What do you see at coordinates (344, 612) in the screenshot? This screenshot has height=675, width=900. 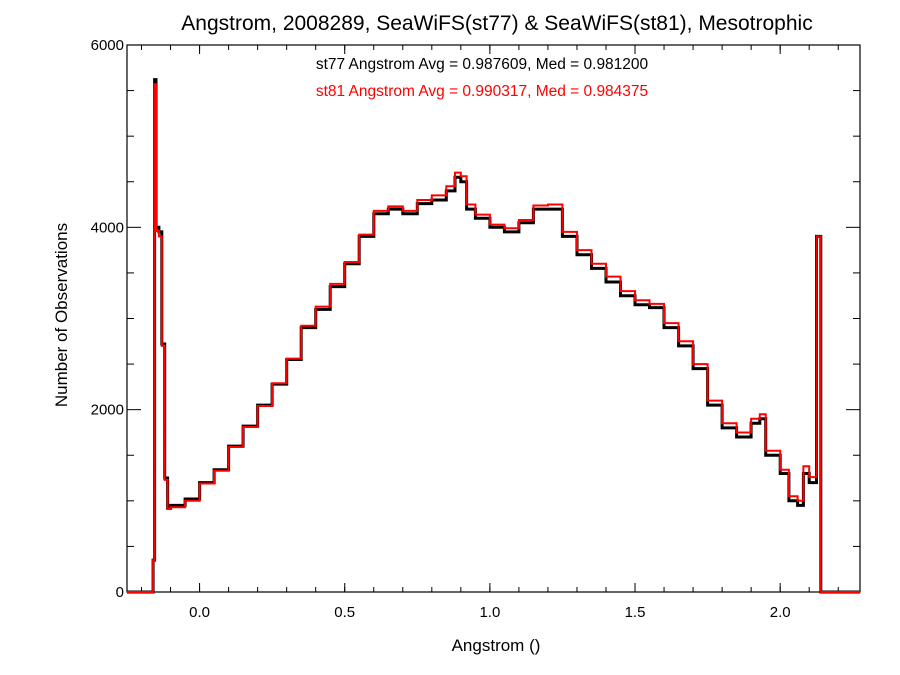 I see `x-tick-label: 0.5` at bounding box center [344, 612].